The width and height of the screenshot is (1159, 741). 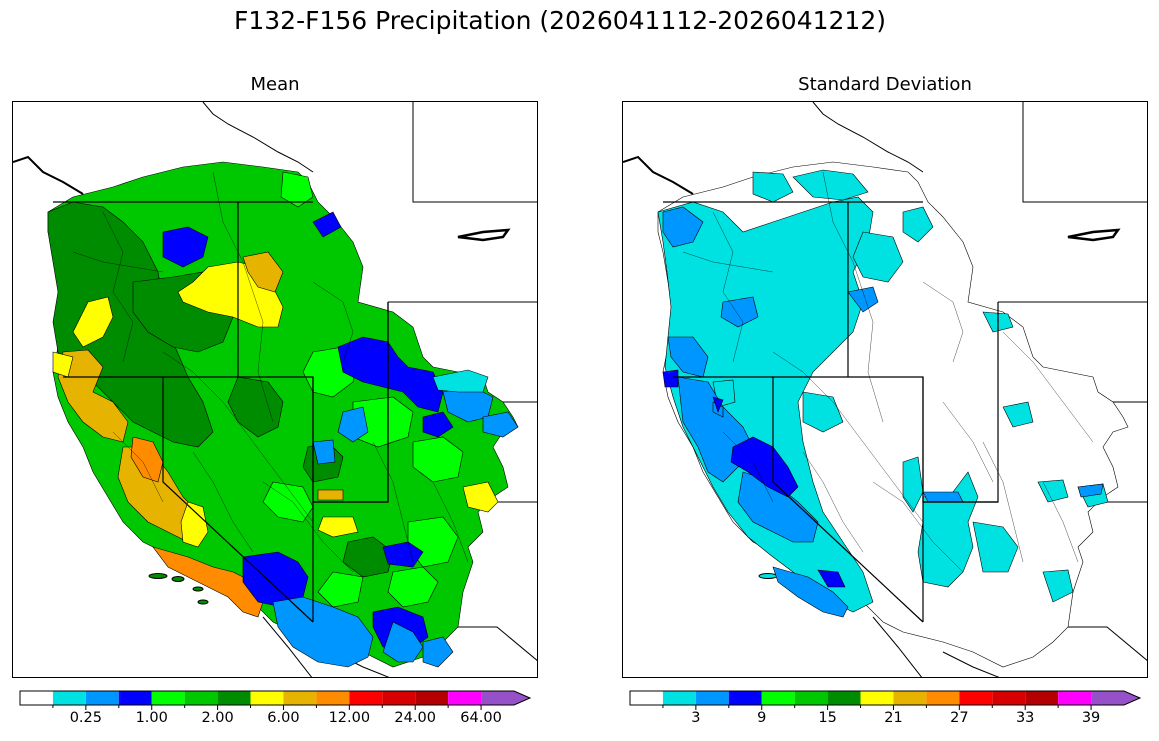 What do you see at coordinates (1025, 718) in the screenshot?
I see `stddev-colorbar-label: 33` at bounding box center [1025, 718].